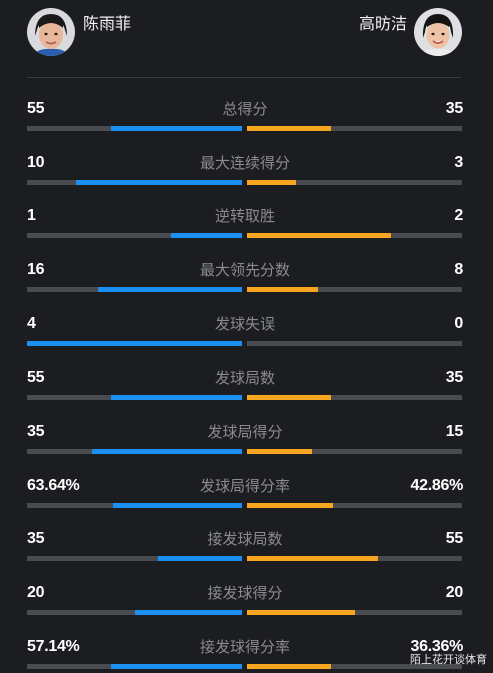  Describe the element at coordinates (245, 173) in the screenshot. I see `stat-row: 10 最大连续得分 3` at that location.